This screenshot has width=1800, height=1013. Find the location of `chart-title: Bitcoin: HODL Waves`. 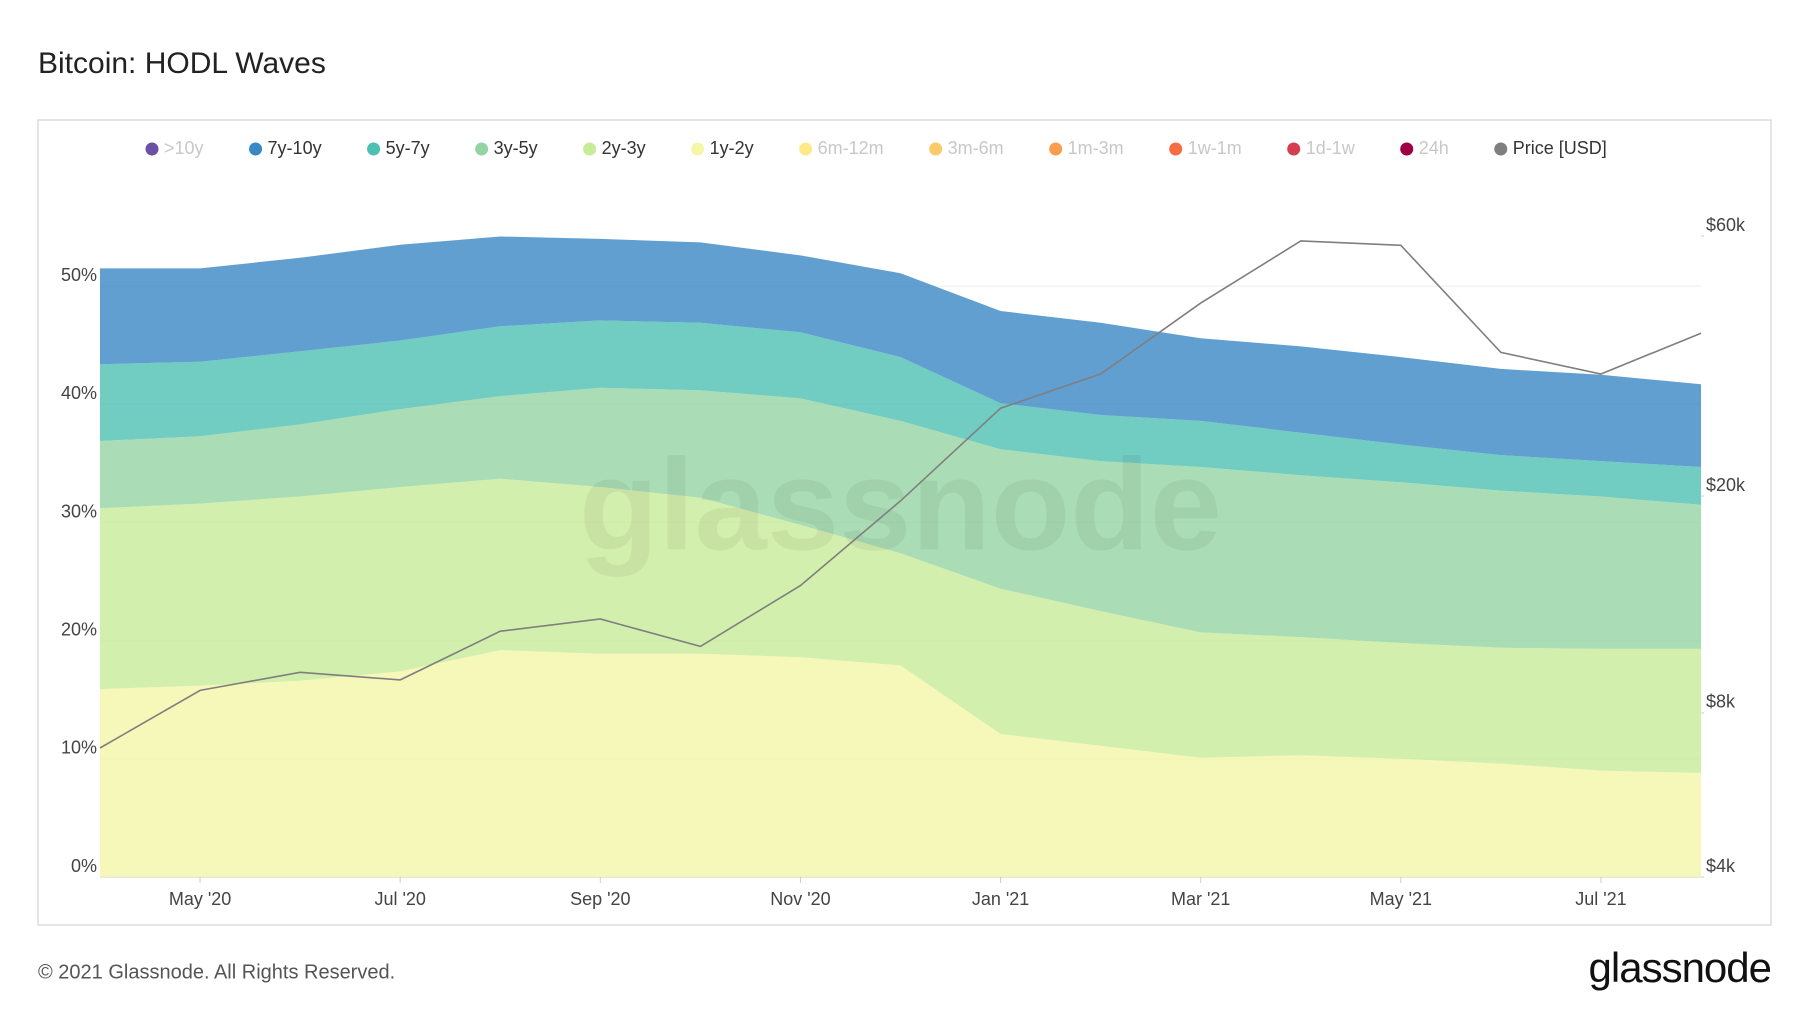

chart-title: Bitcoin: HODL Waves is located at coordinates (182, 63).